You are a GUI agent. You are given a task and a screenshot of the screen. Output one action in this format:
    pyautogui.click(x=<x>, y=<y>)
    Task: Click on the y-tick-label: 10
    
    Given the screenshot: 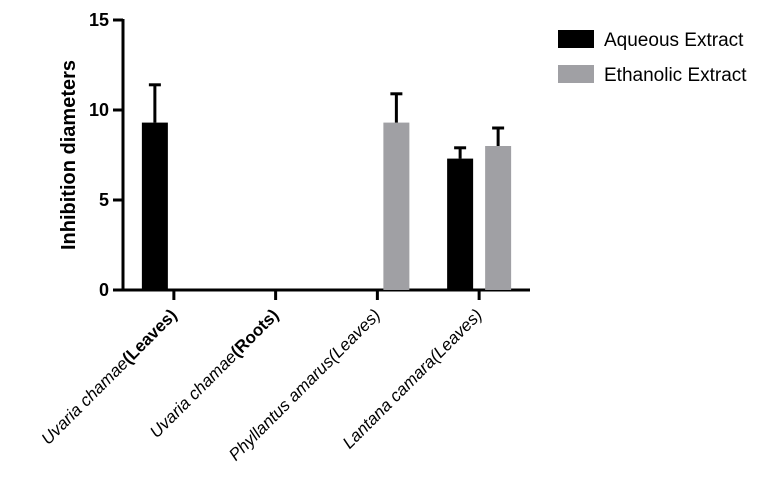 What is the action you would take?
    pyautogui.click(x=99, y=110)
    